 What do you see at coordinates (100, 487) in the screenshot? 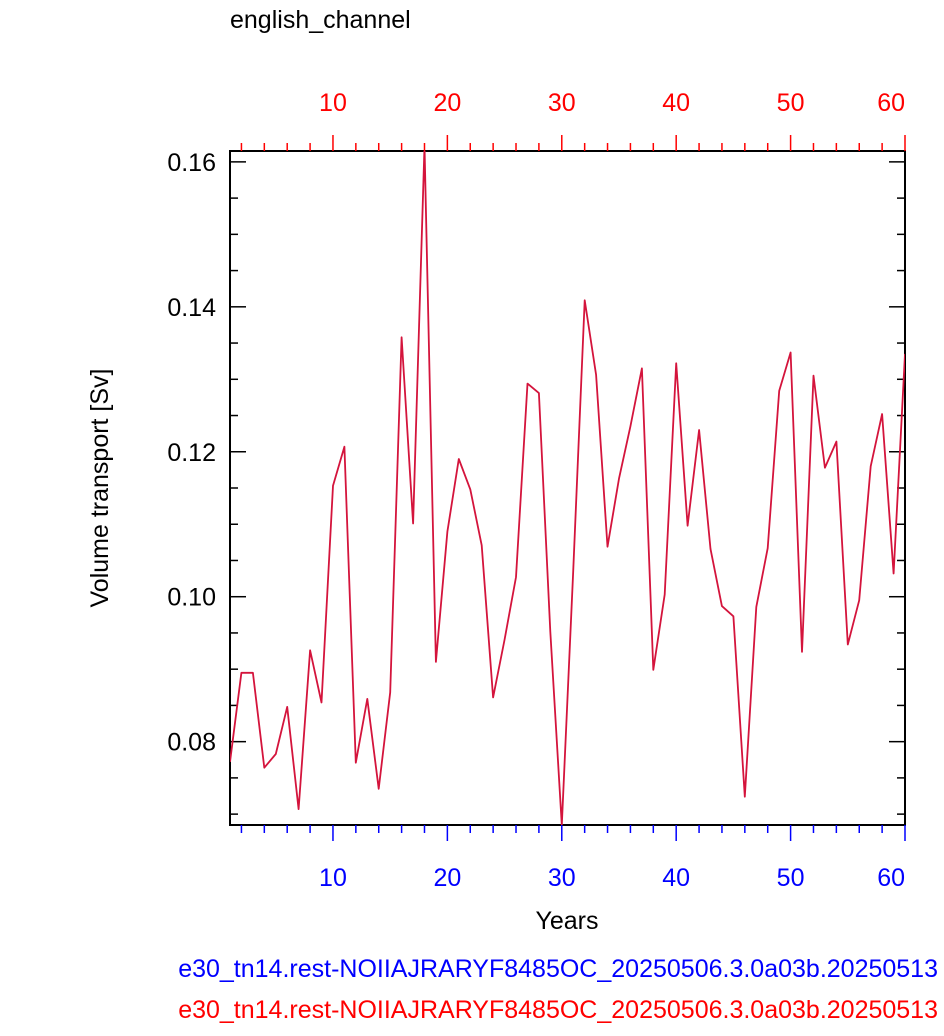
I see `y-axis-label: Volume transport [Sv]` at bounding box center [100, 487].